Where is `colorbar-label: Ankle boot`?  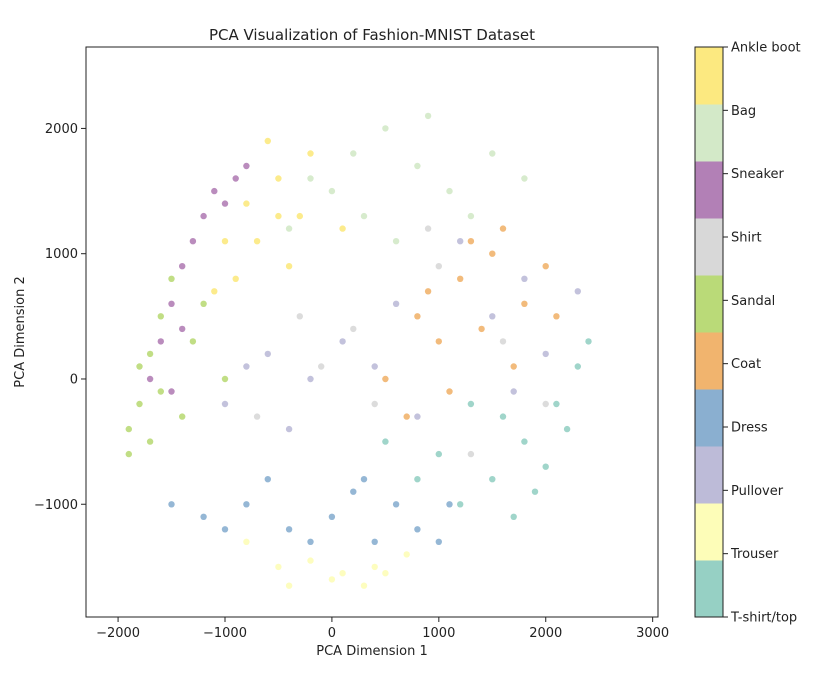
colorbar-label: Ankle boot is located at coordinates (766, 48).